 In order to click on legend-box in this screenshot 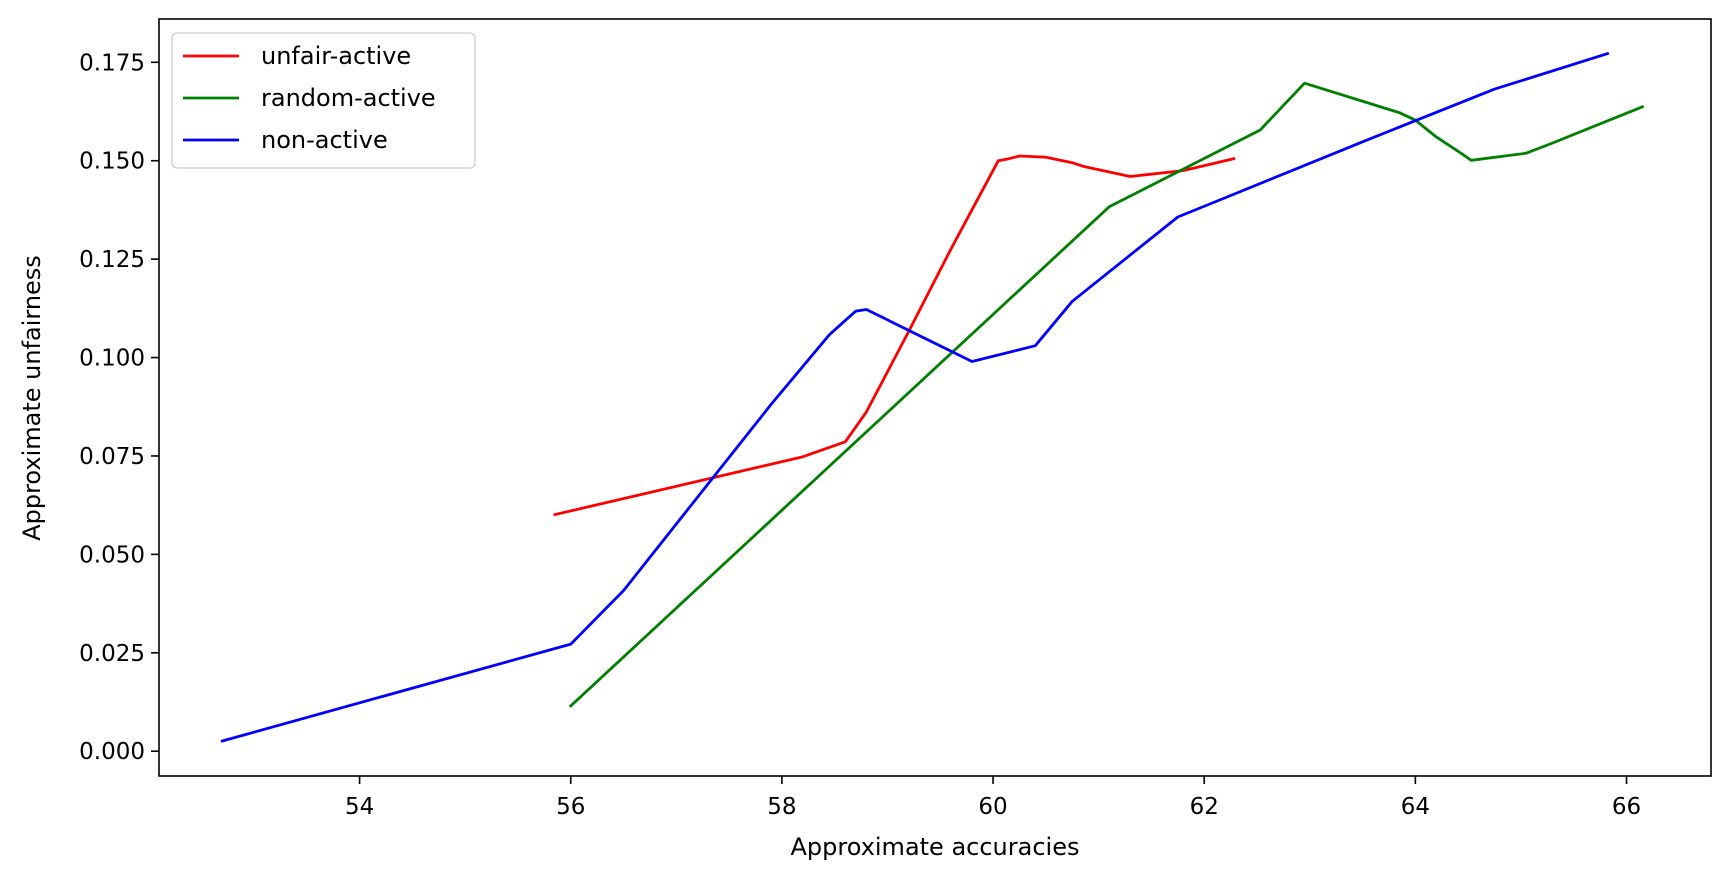, I will do `click(323, 100)`.